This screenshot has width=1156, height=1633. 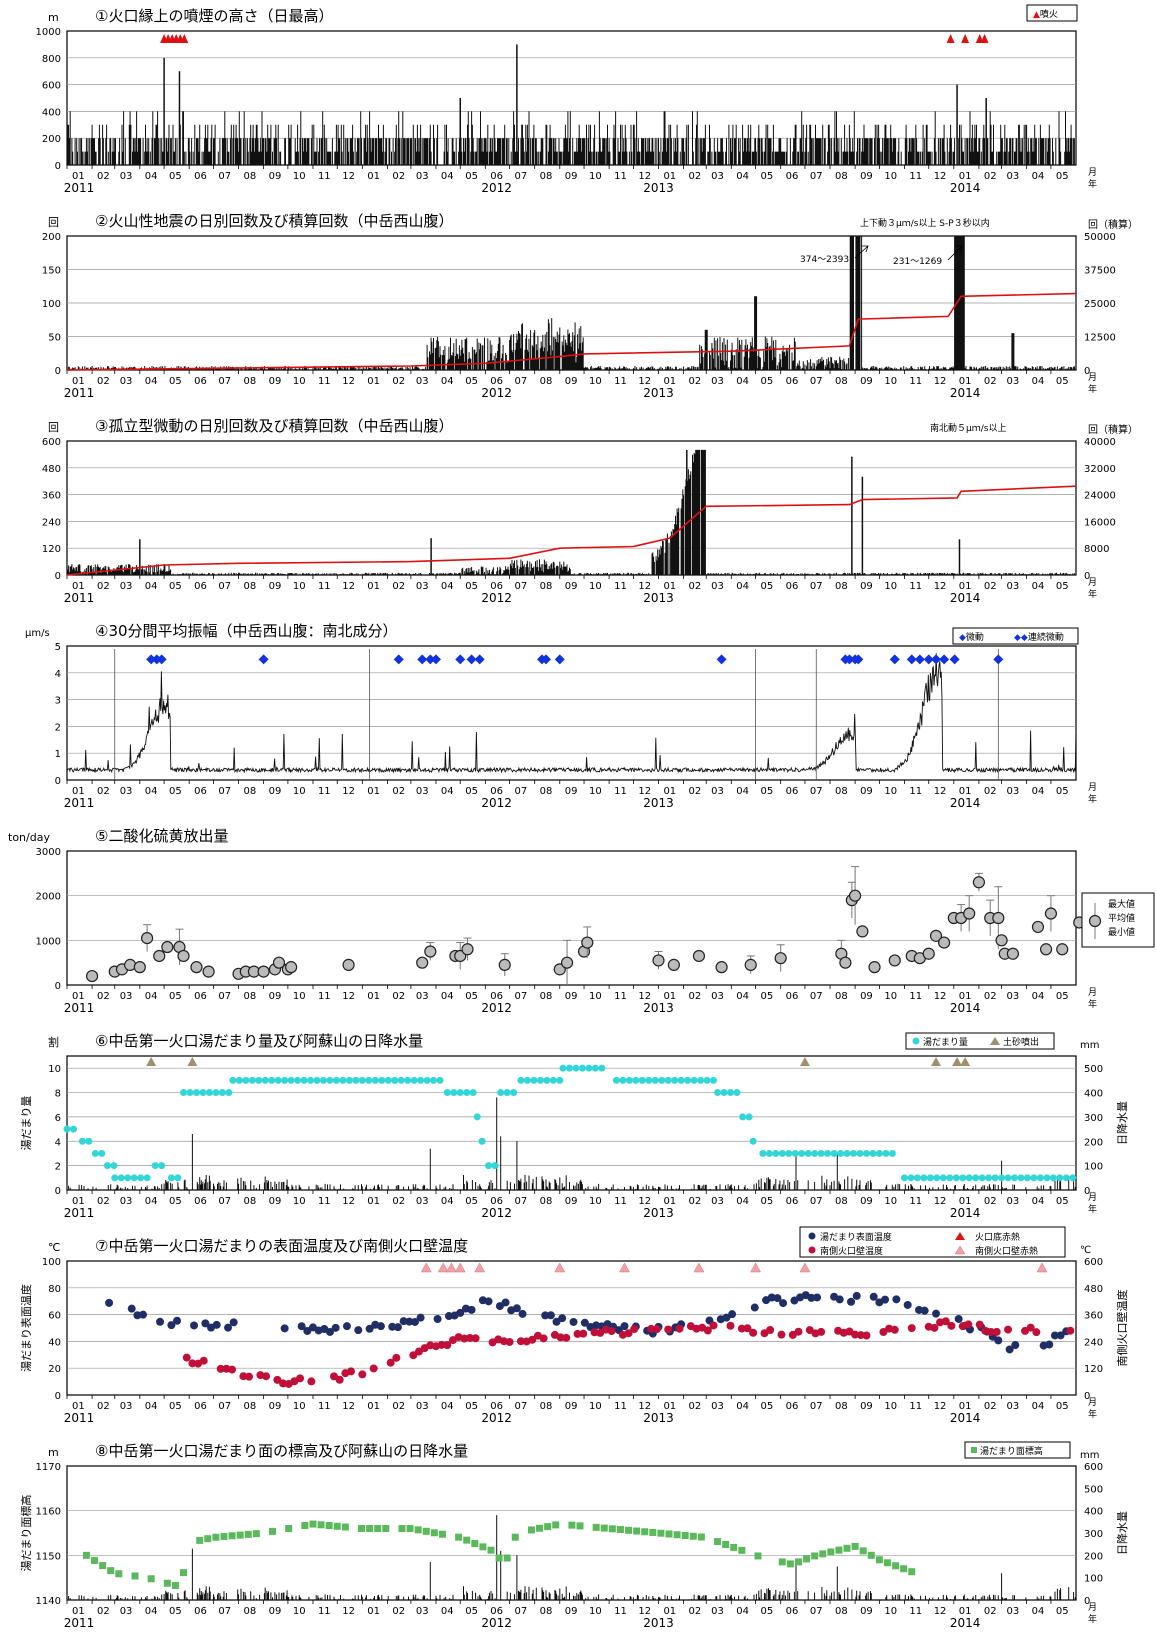 What do you see at coordinates (54, 338) in the screenshot?
I see `y-tick-label: 50` at bounding box center [54, 338].